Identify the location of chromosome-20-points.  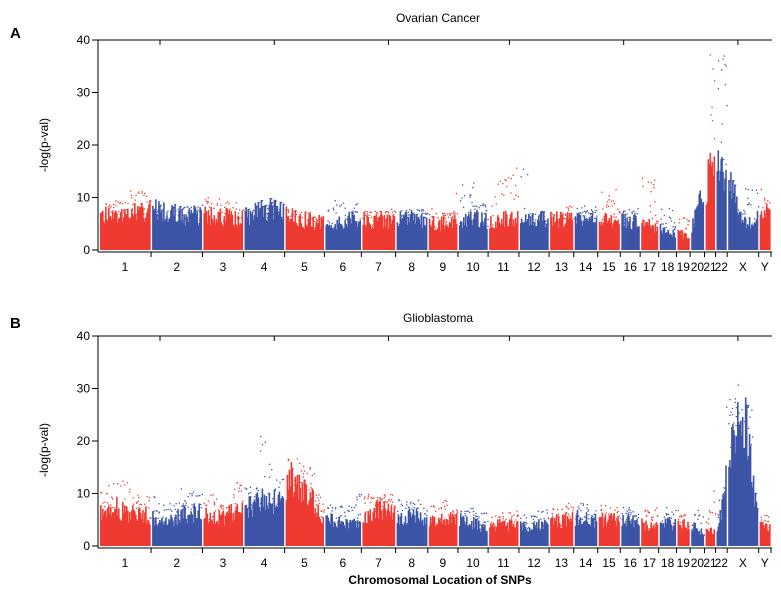
(698, 527).